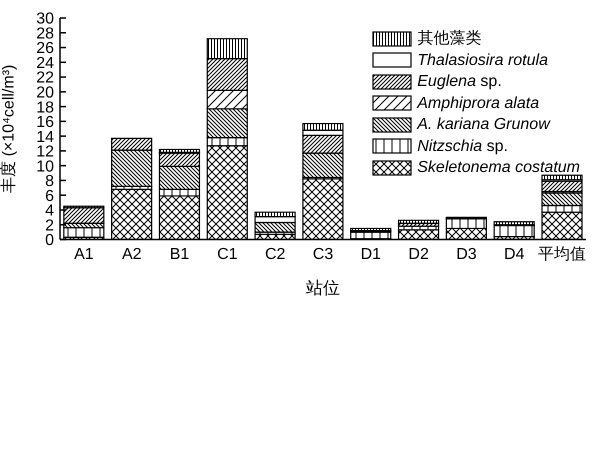 This screenshot has height=458, width=600. What do you see at coordinates (478, 104) in the screenshot?
I see `legend-label: Amphiprora alata` at bounding box center [478, 104].